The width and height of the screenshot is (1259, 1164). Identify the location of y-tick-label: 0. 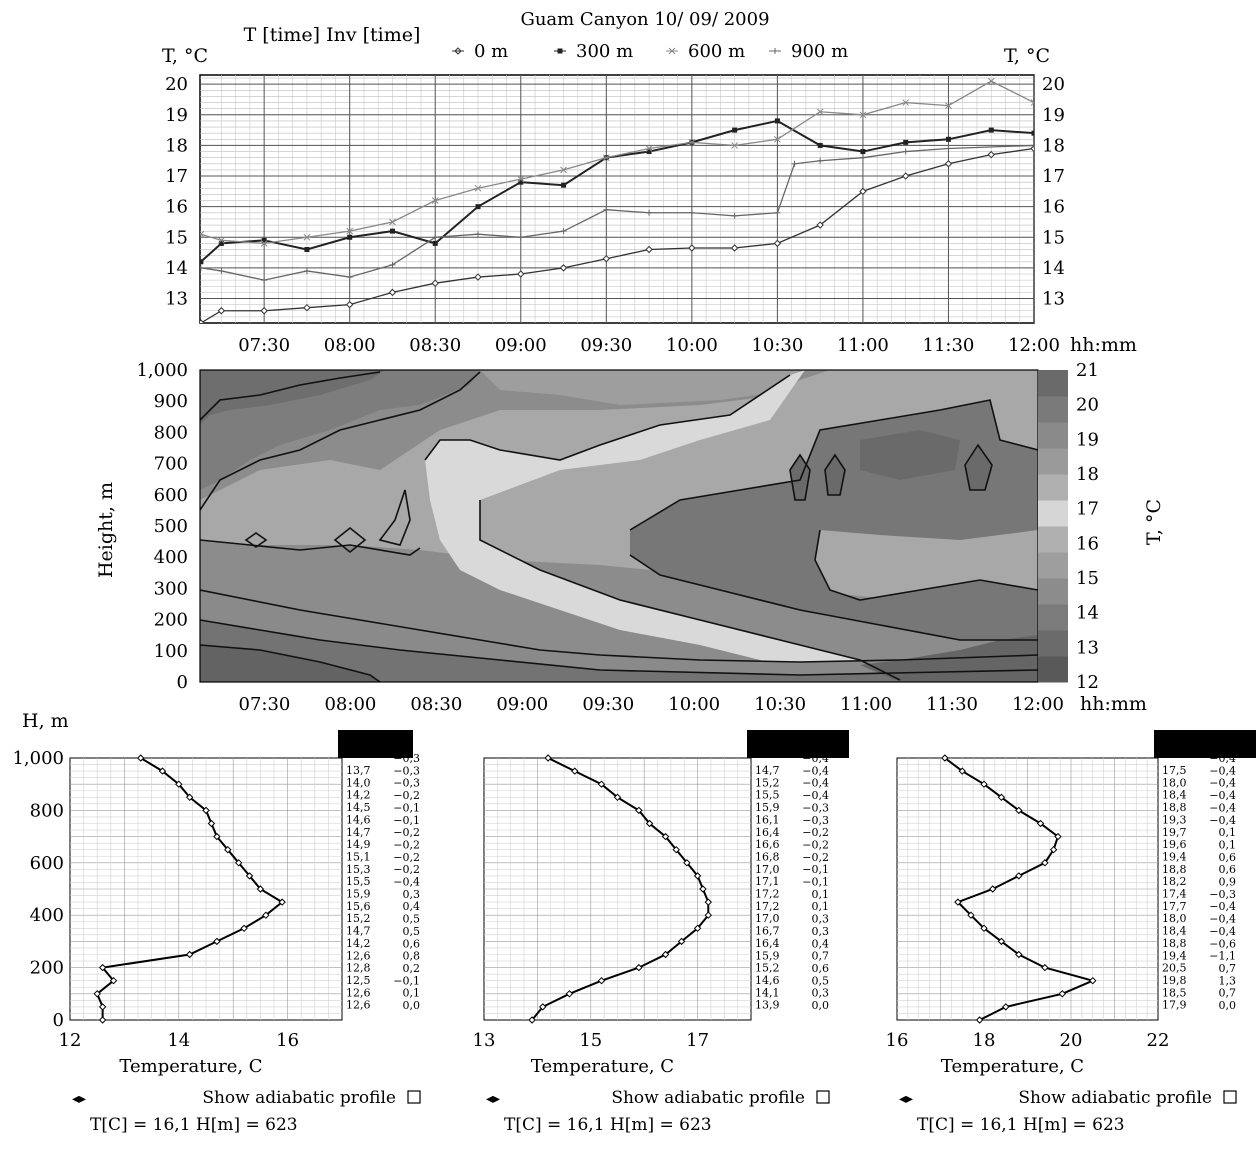
(58, 1020).